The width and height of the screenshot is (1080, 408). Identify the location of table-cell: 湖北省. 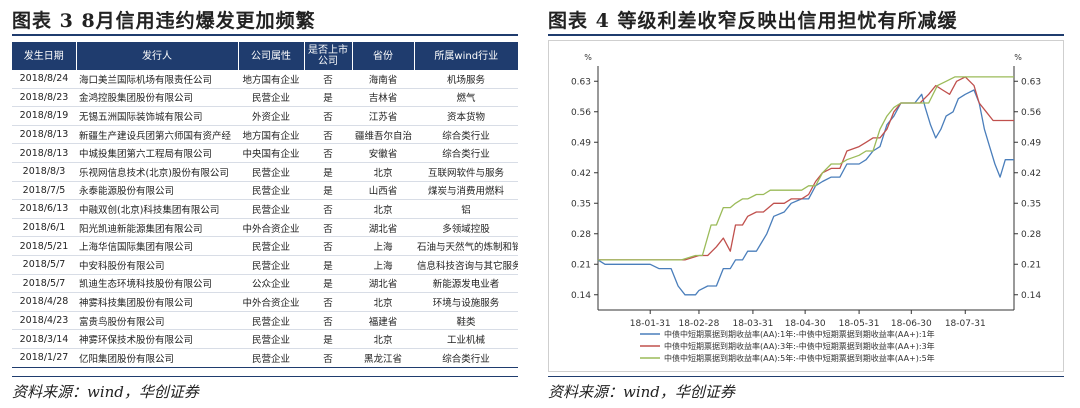
(383, 284).